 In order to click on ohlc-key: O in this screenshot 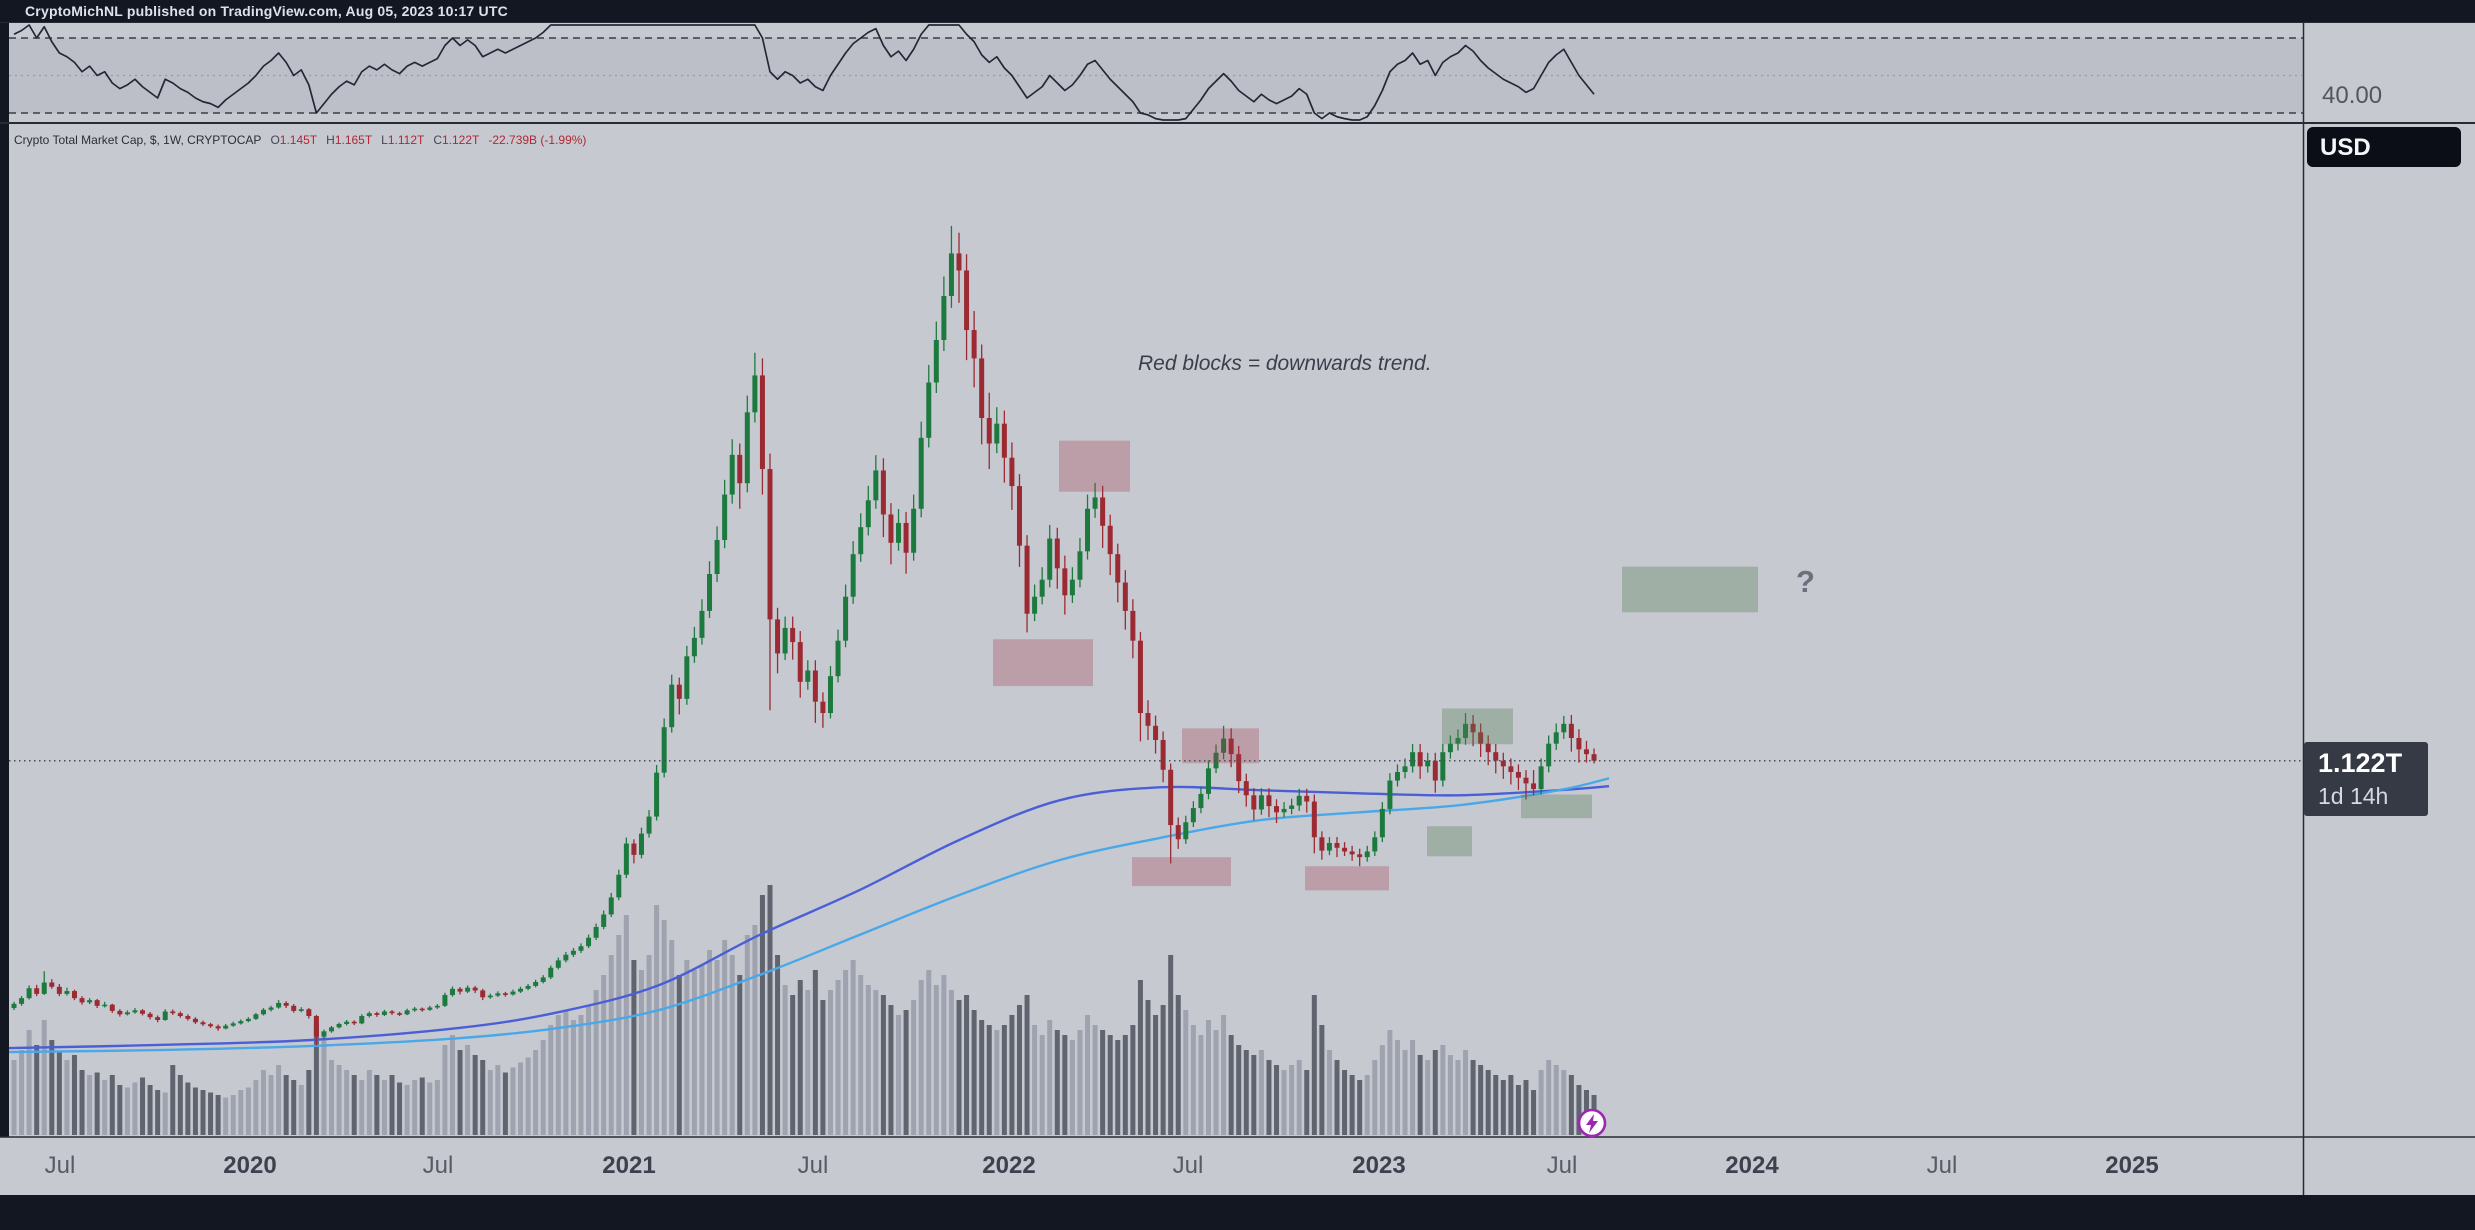, I will do `click(275, 140)`.